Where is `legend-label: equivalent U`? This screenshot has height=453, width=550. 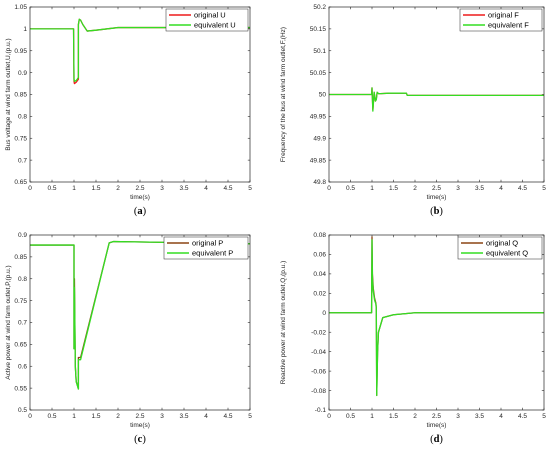
legend-label: equivalent U is located at coordinates (215, 25).